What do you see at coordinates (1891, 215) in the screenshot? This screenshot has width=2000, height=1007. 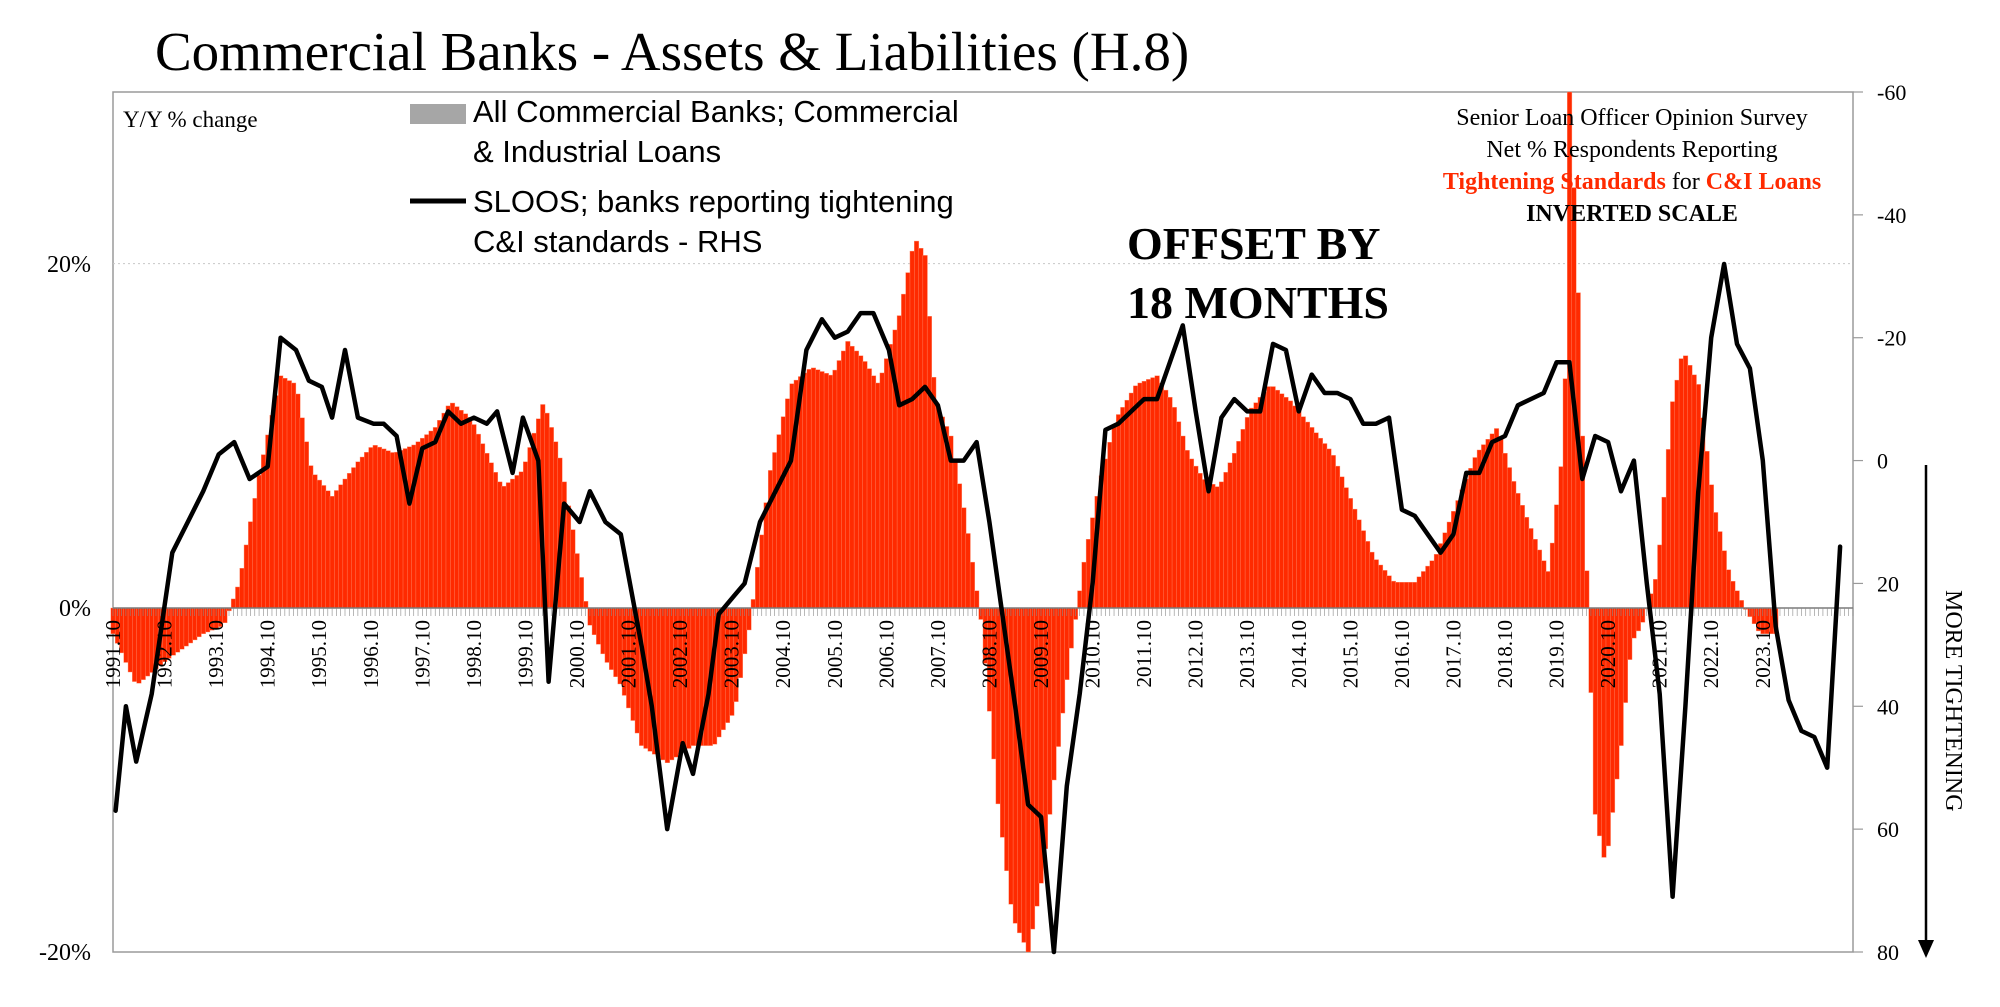 I see `y2-tick-label-1: -40` at bounding box center [1891, 215].